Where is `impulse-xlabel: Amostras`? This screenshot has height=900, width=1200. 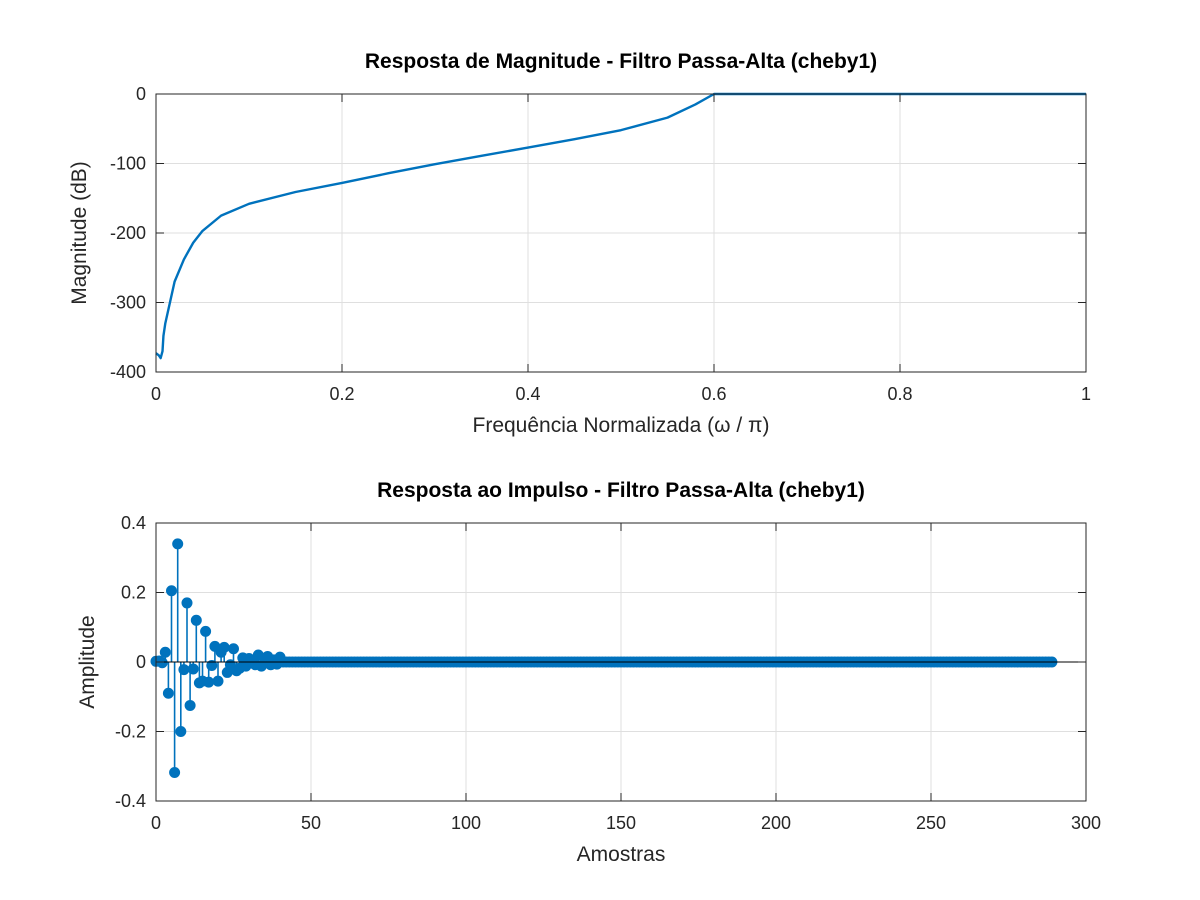 impulse-xlabel: Amostras is located at coordinates (621, 854).